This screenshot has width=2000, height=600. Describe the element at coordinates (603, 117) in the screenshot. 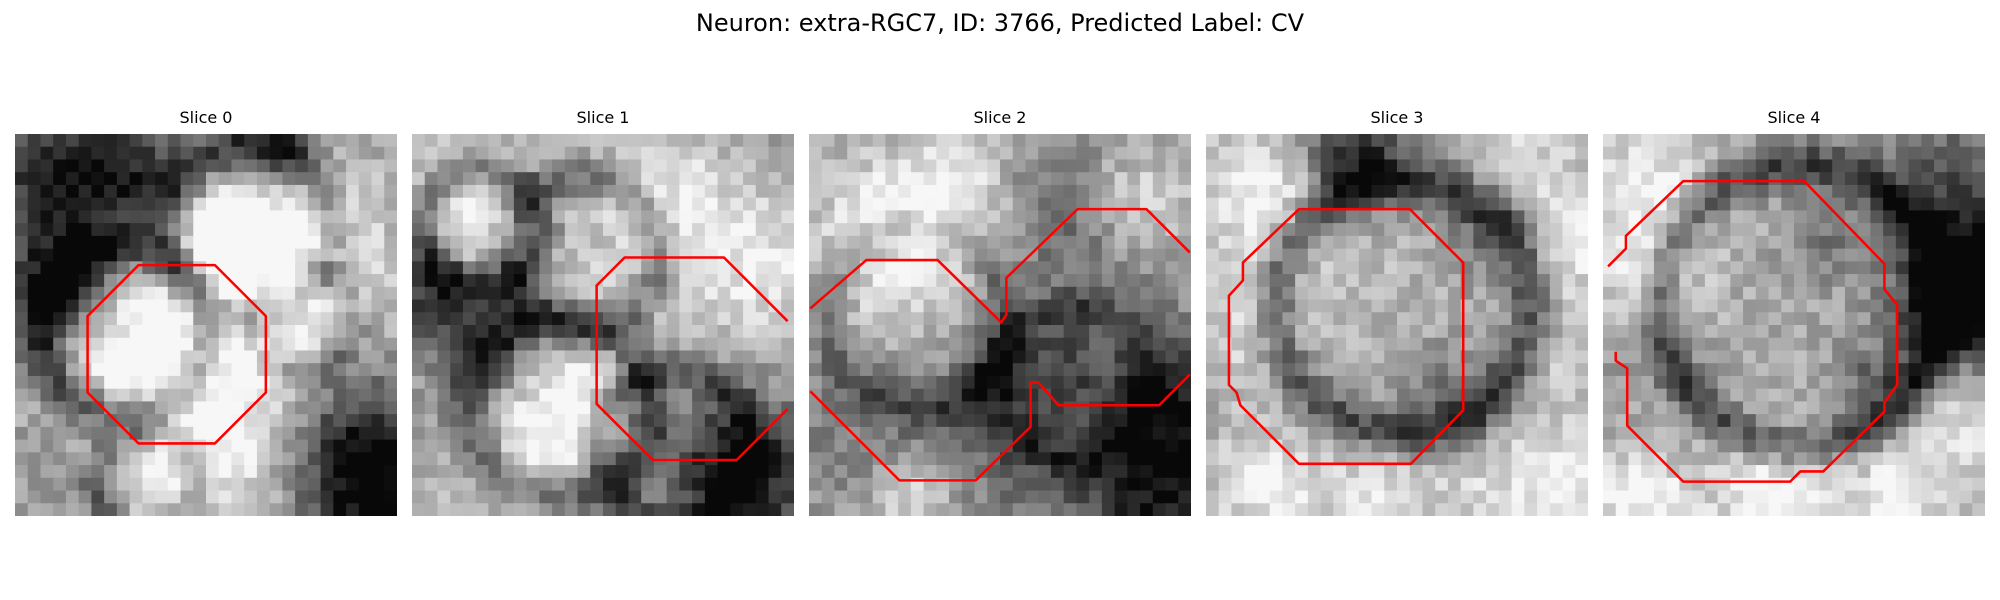

I see `slice-title: Slice 1` at that location.